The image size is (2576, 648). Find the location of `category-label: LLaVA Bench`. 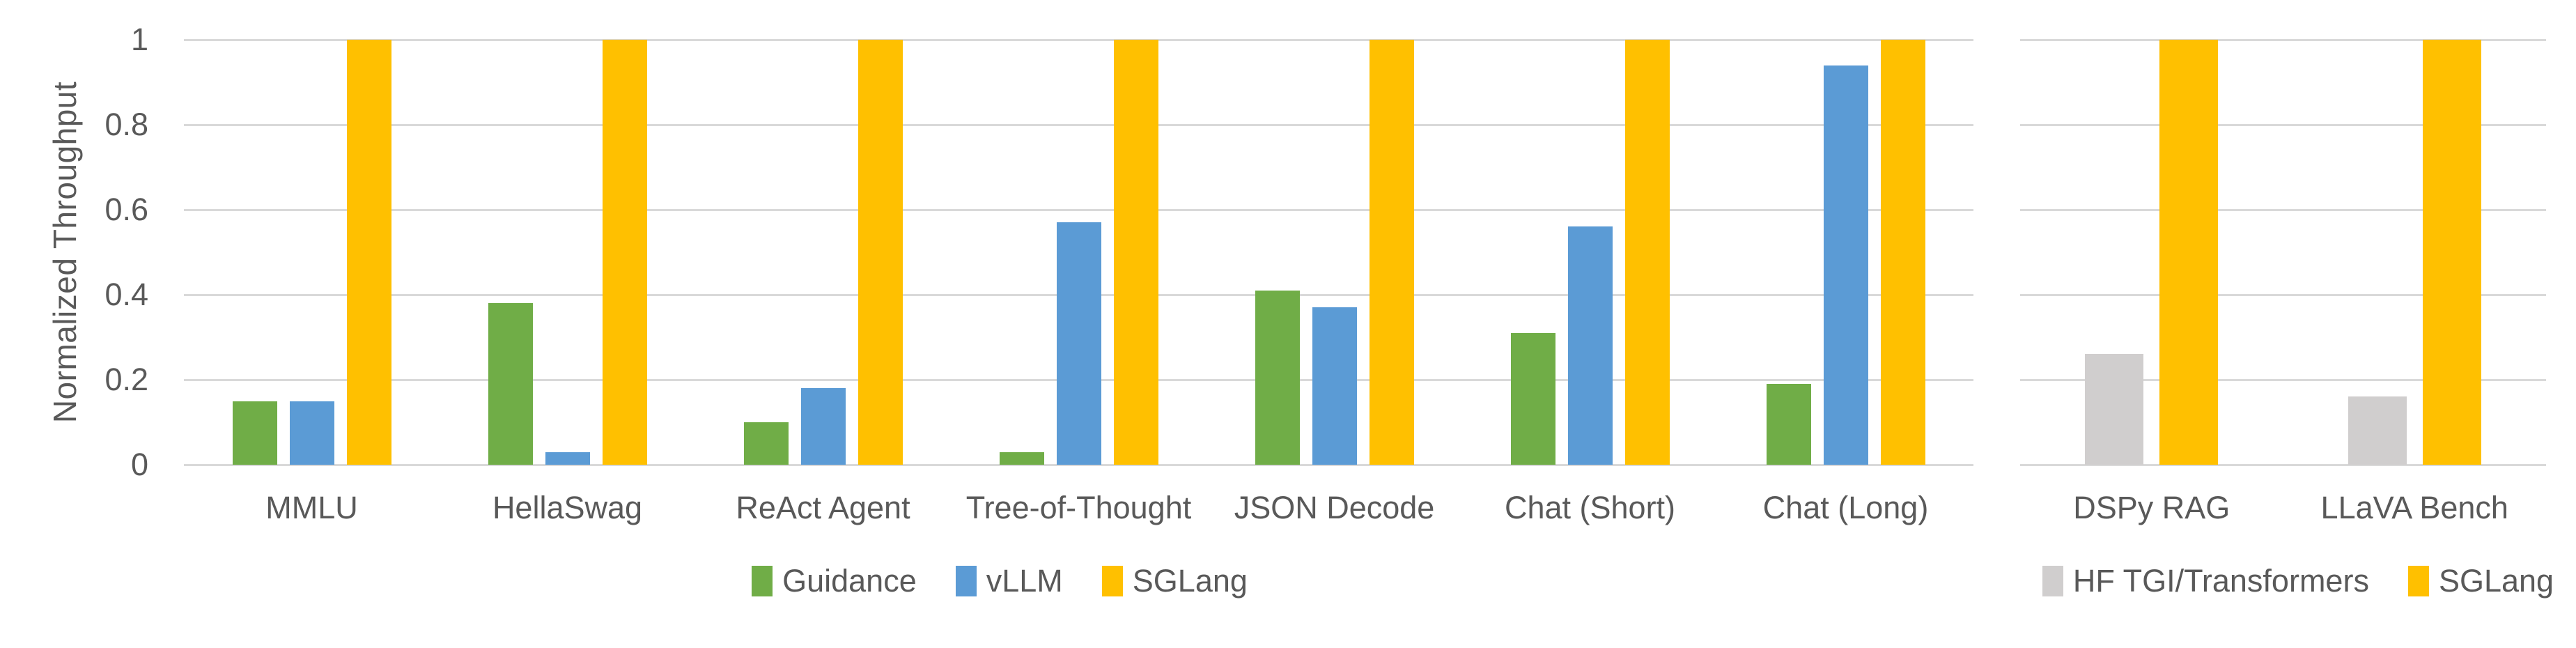

category-label: LLaVA Bench is located at coordinates (2414, 507).